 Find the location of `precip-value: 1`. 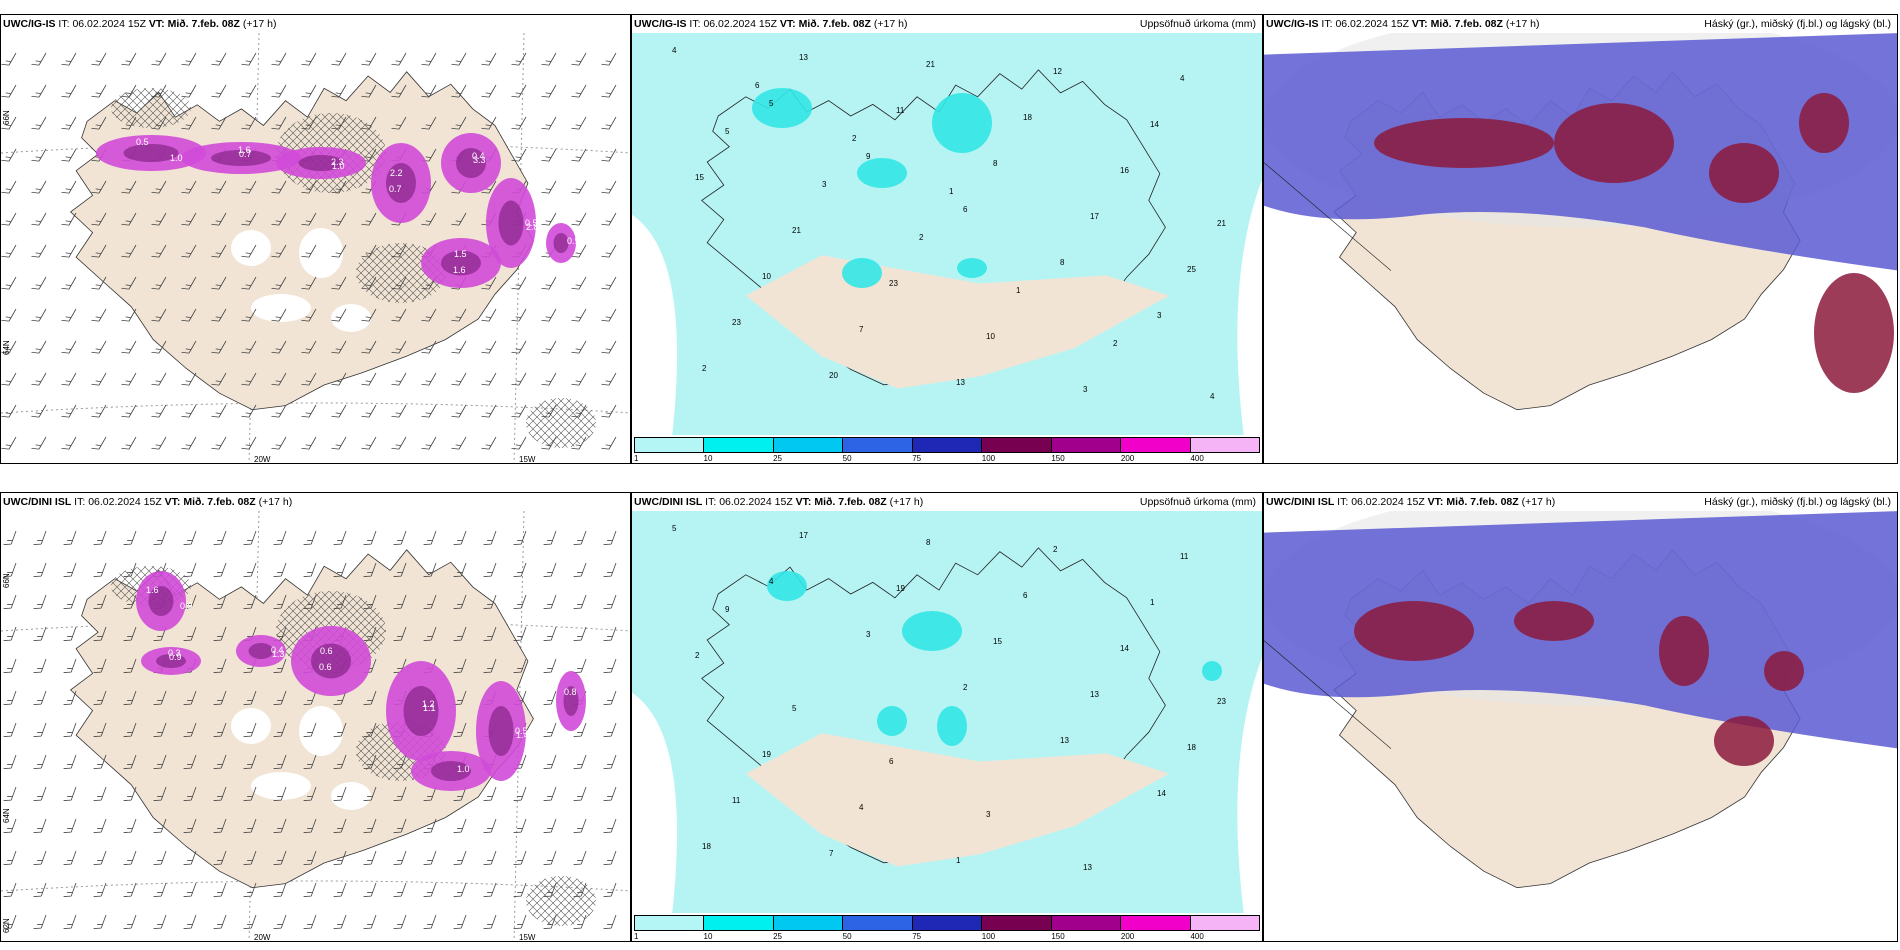

precip-value: 1 is located at coordinates (958, 860).